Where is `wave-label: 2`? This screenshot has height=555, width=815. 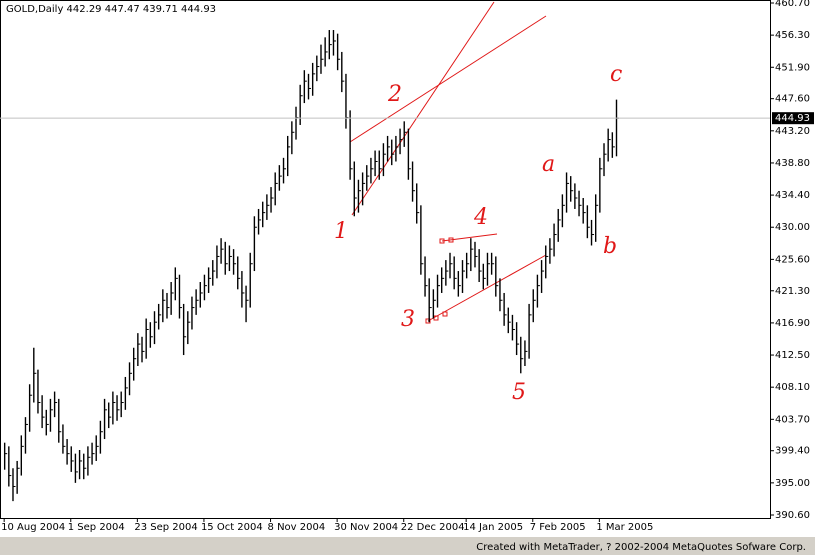
wave-label: 2 is located at coordinates (394, 94).